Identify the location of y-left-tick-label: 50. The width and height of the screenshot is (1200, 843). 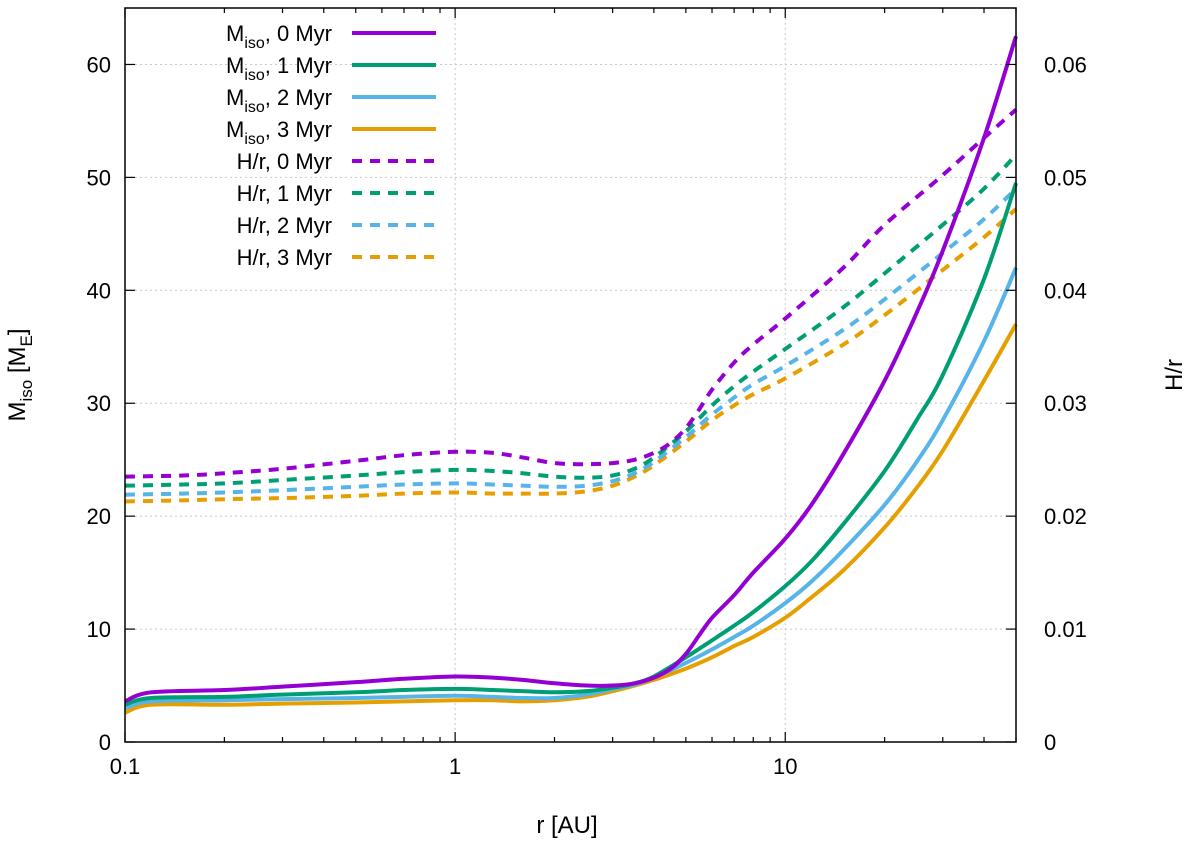
(99, 177).